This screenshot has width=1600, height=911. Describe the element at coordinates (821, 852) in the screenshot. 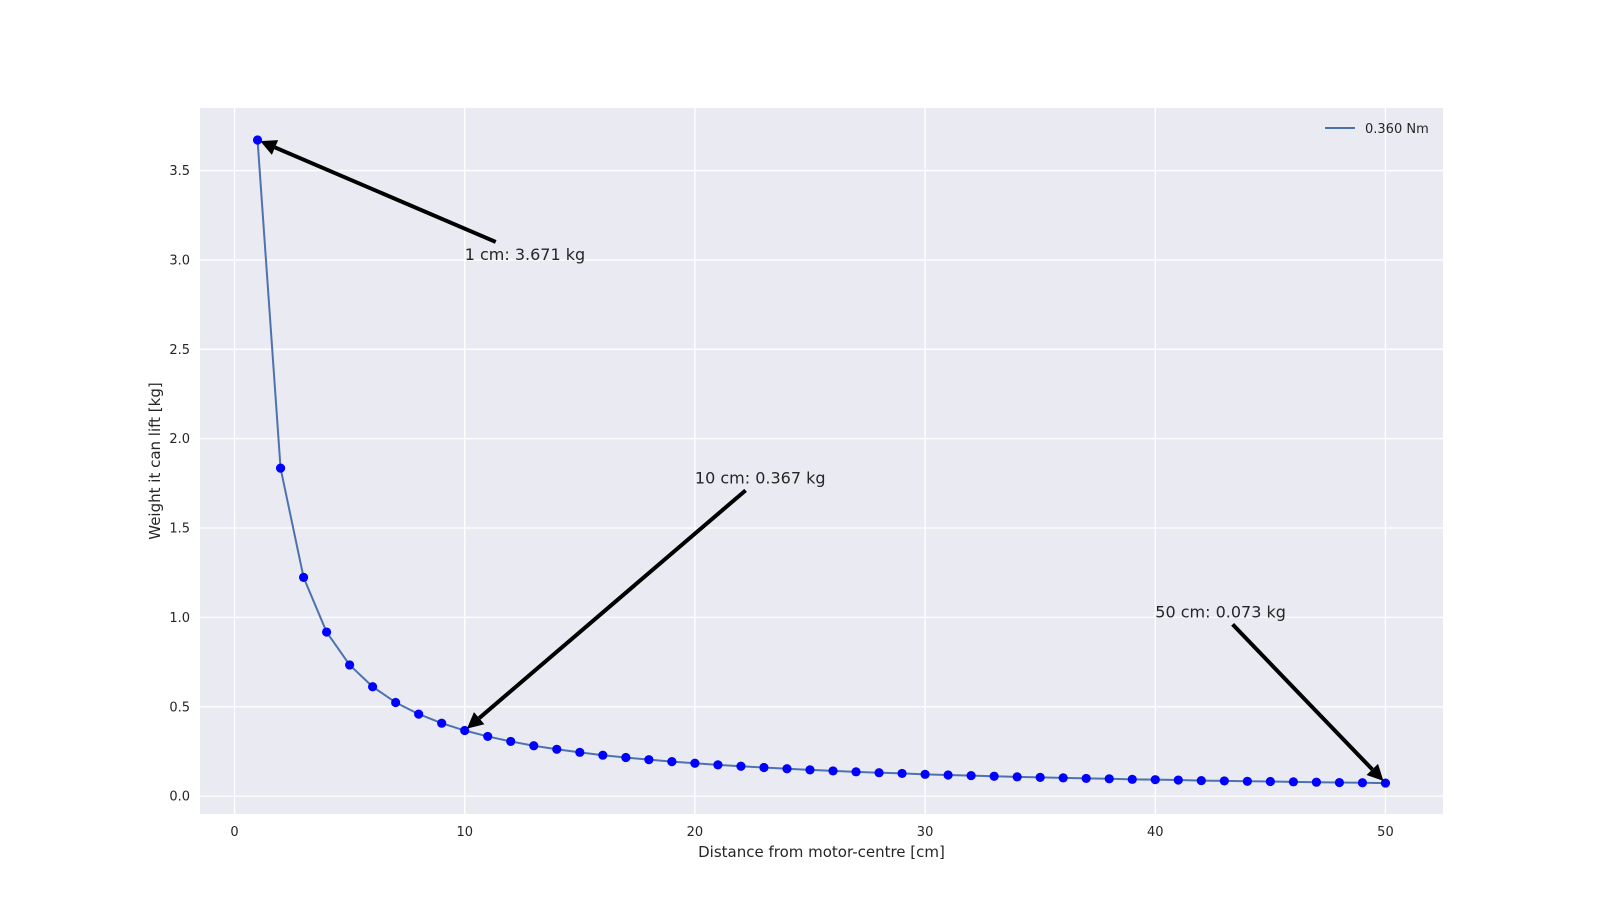

I see `x-axis-label: Distance from motor-centre [cm]` at that location.